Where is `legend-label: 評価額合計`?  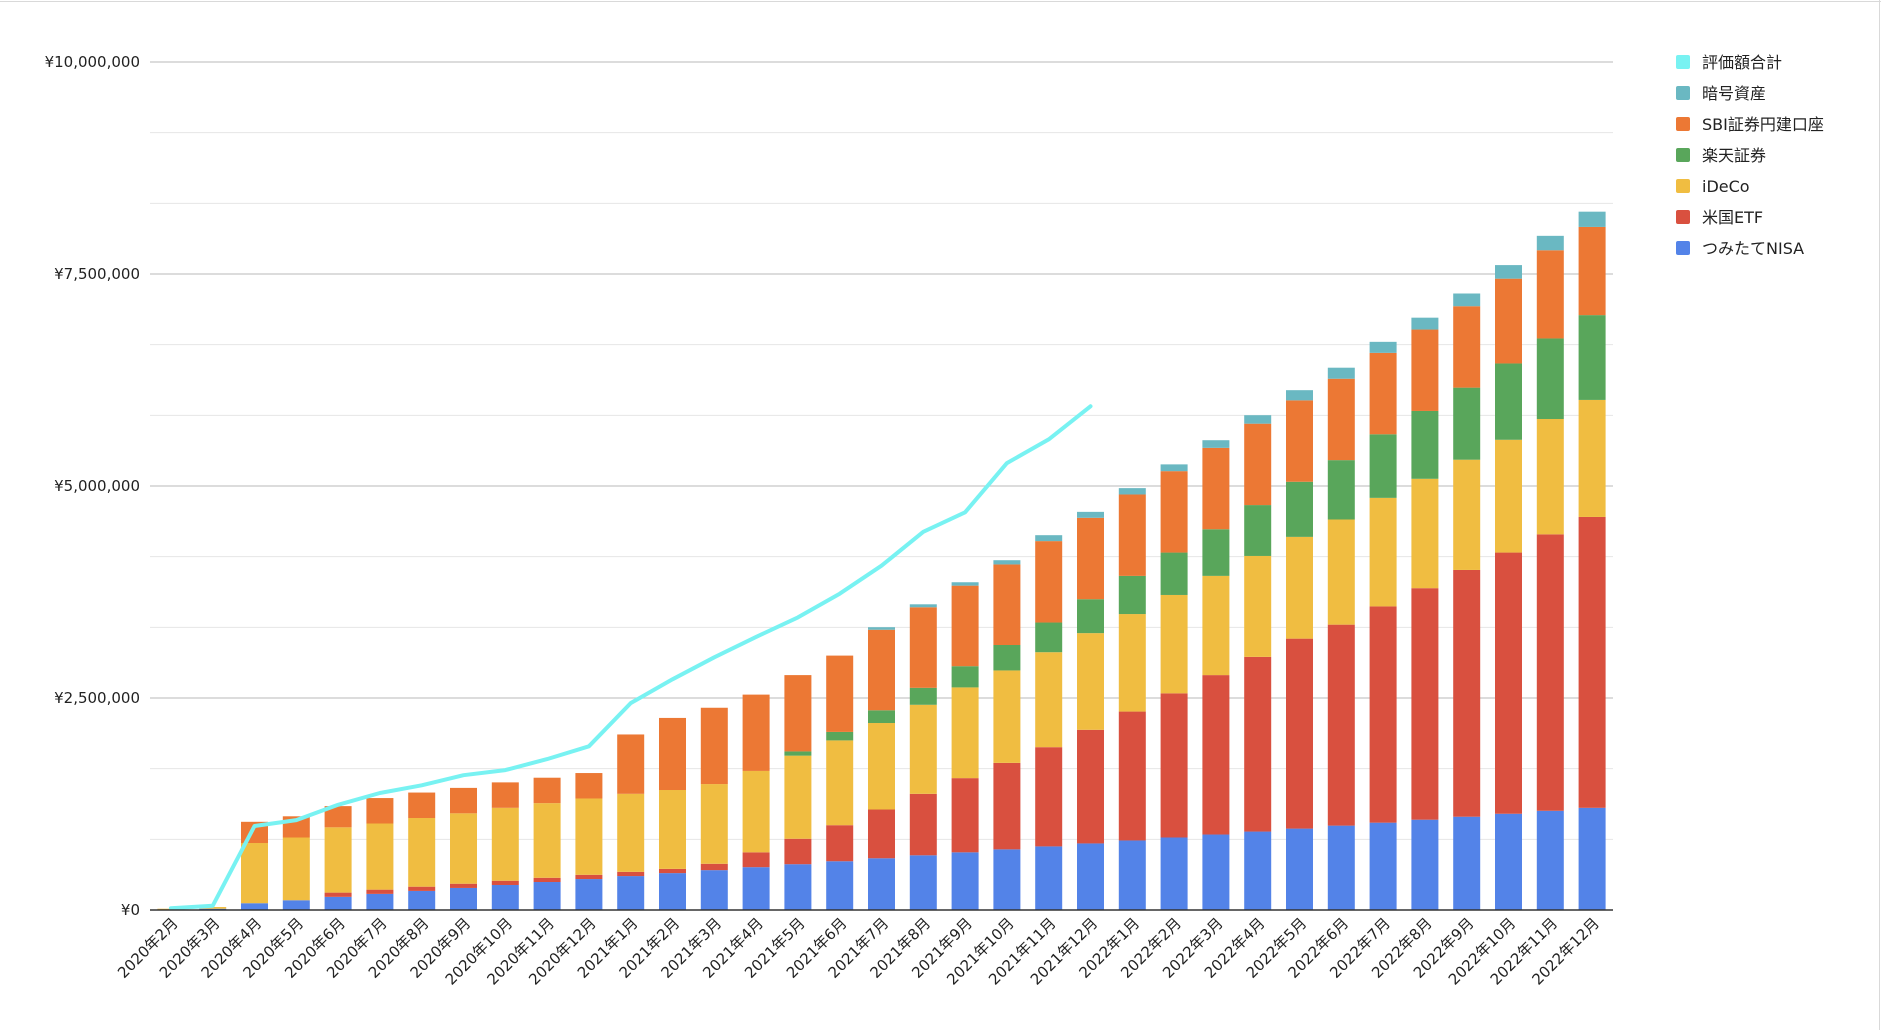 legend-label: 評価額合計 is located at coordinates (1742, 62).